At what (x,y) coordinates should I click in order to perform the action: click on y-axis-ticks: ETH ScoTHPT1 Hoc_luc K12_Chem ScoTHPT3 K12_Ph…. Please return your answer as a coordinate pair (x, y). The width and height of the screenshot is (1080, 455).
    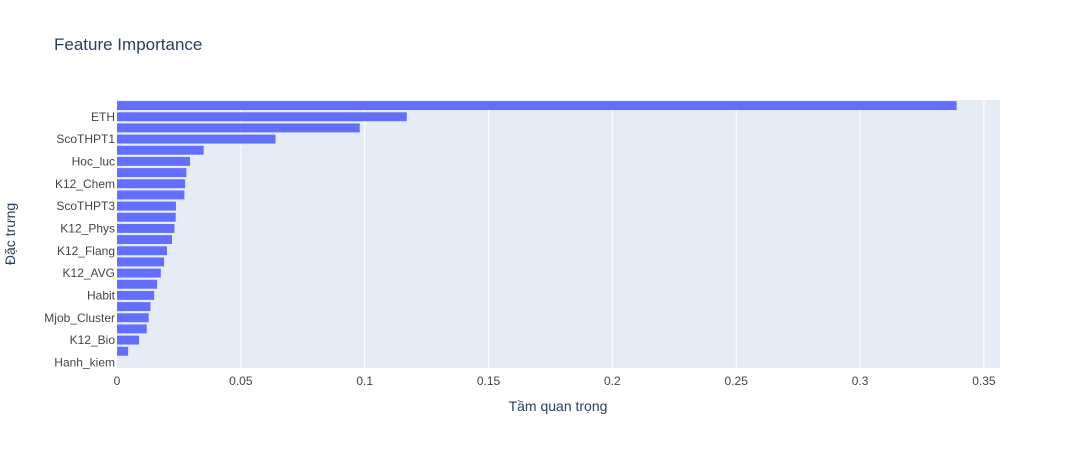
    Looking at the image, I should click on (79, 240).